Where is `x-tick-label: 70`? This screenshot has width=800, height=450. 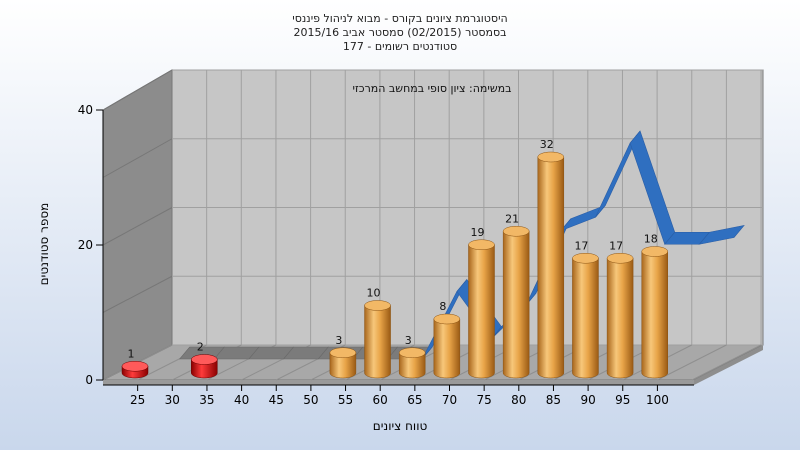
x-tick-label: 70 is located at coordinates (449, 400).